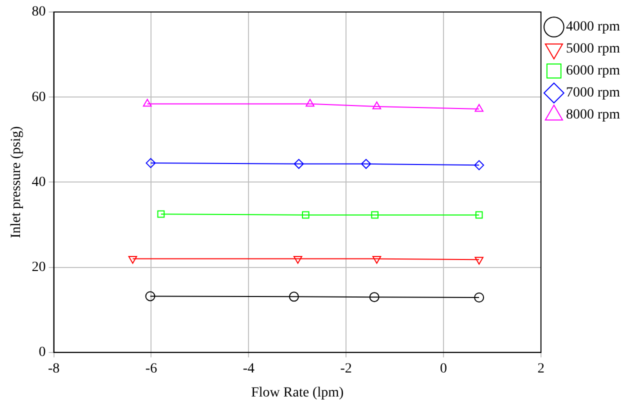  What do you see at coordinates (346, 368) in the screenshot?
I see `x-tick-label: -2` at bounding box center [346, 368].